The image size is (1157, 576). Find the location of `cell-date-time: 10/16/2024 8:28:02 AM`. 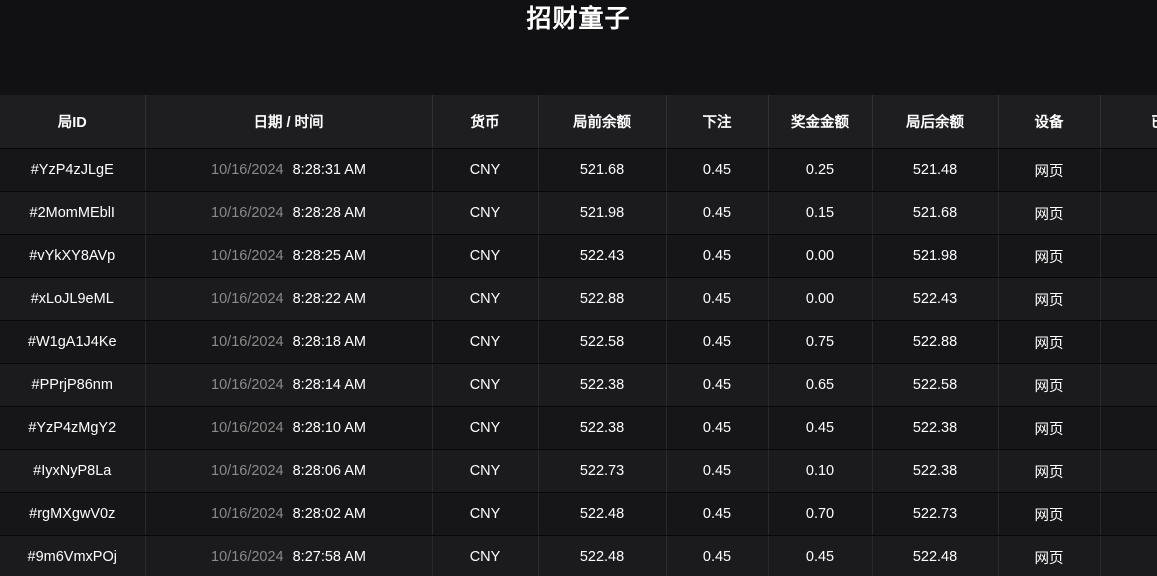

cell-date-time: 10/16/2024 8:28:02 AM is located at coordinates (289, 514).